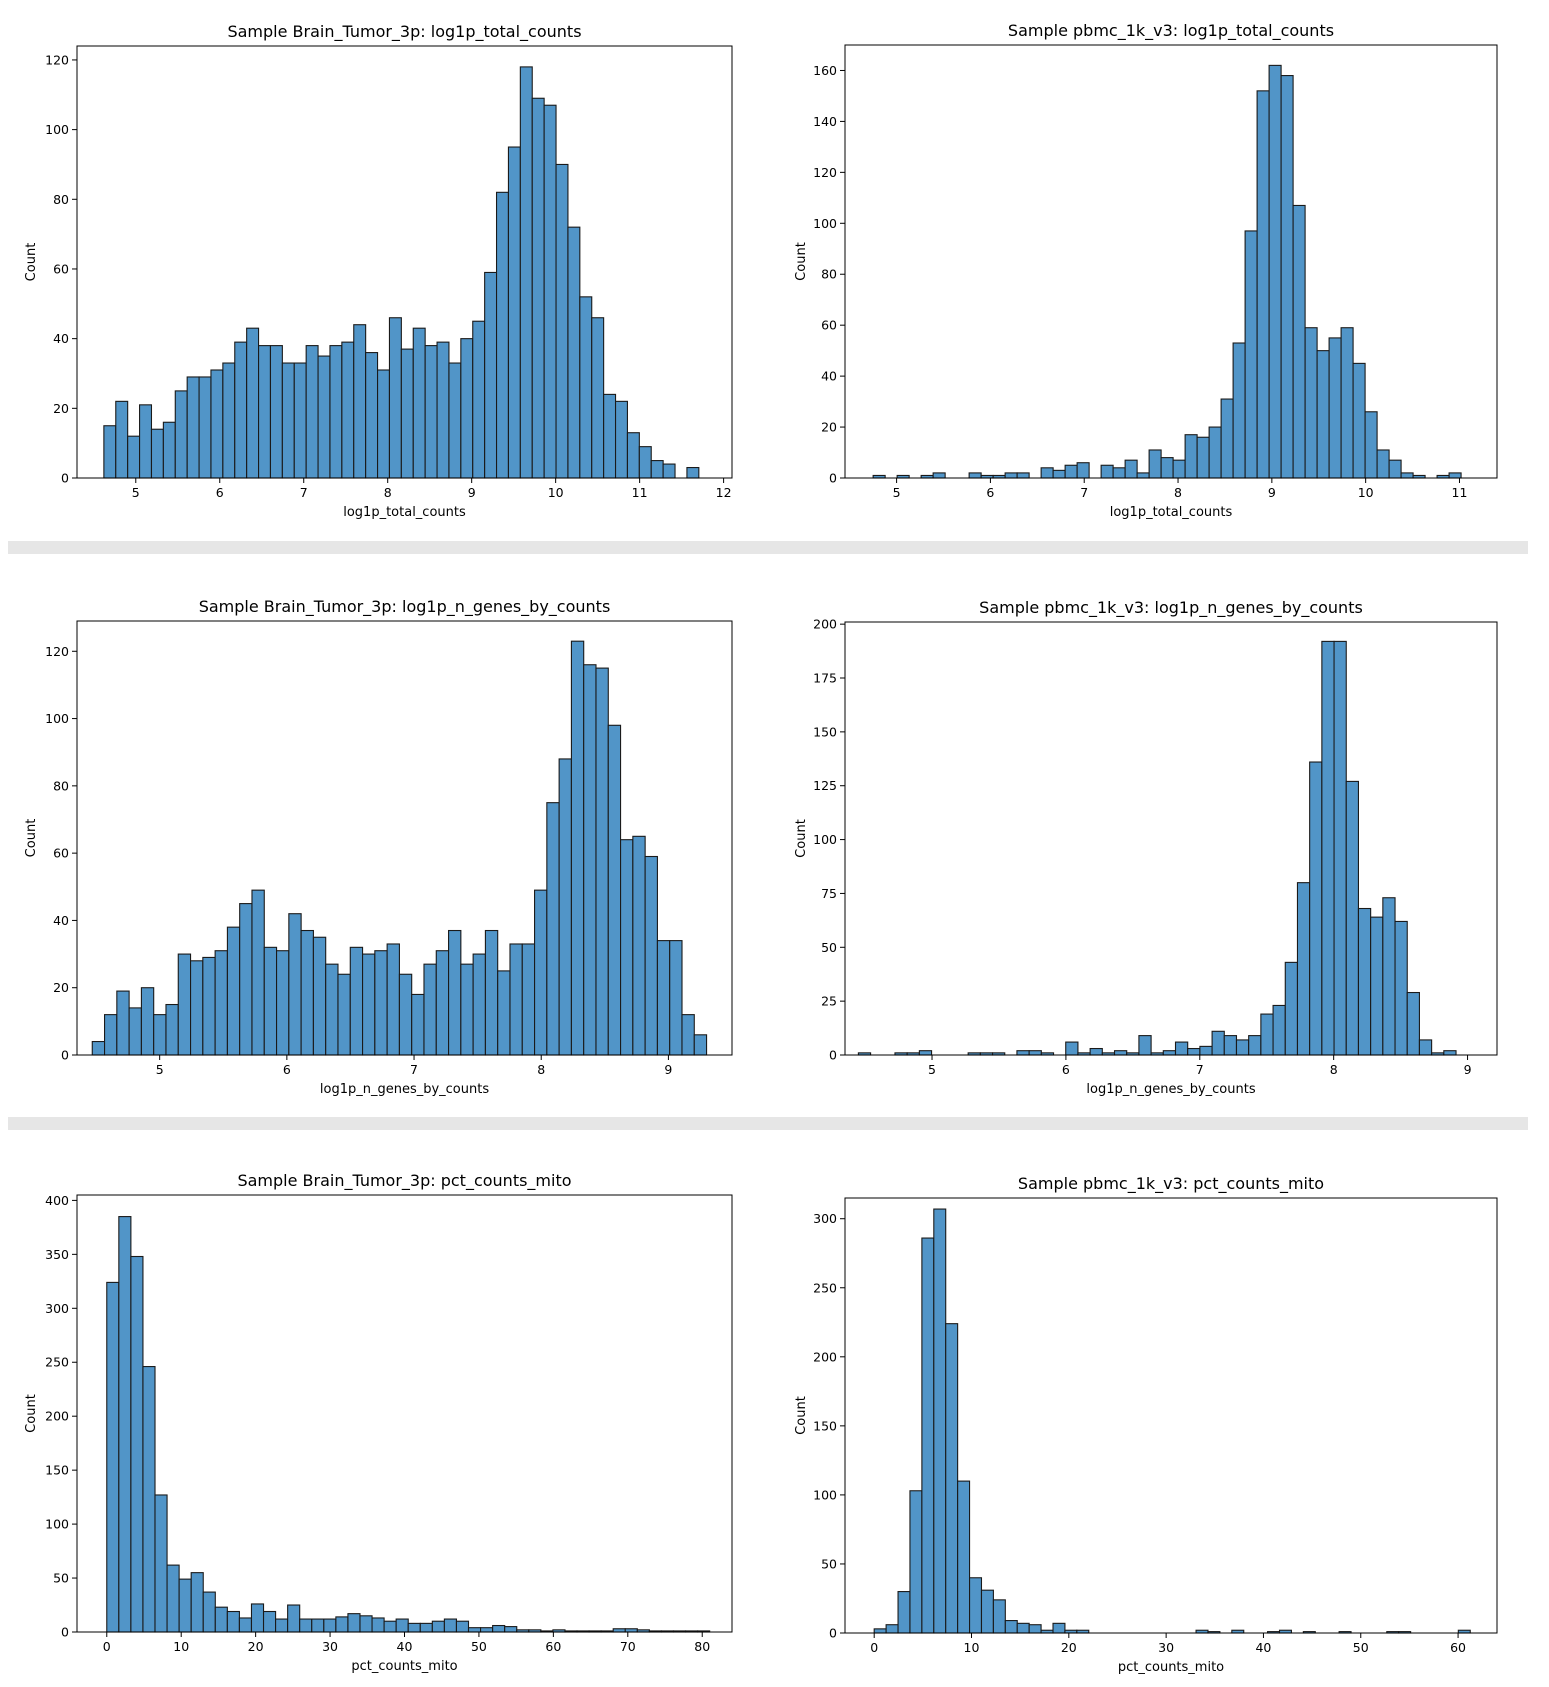 The image size is (1549, 1687). I want to click on y-tick-label: 120, so click(825, 172).